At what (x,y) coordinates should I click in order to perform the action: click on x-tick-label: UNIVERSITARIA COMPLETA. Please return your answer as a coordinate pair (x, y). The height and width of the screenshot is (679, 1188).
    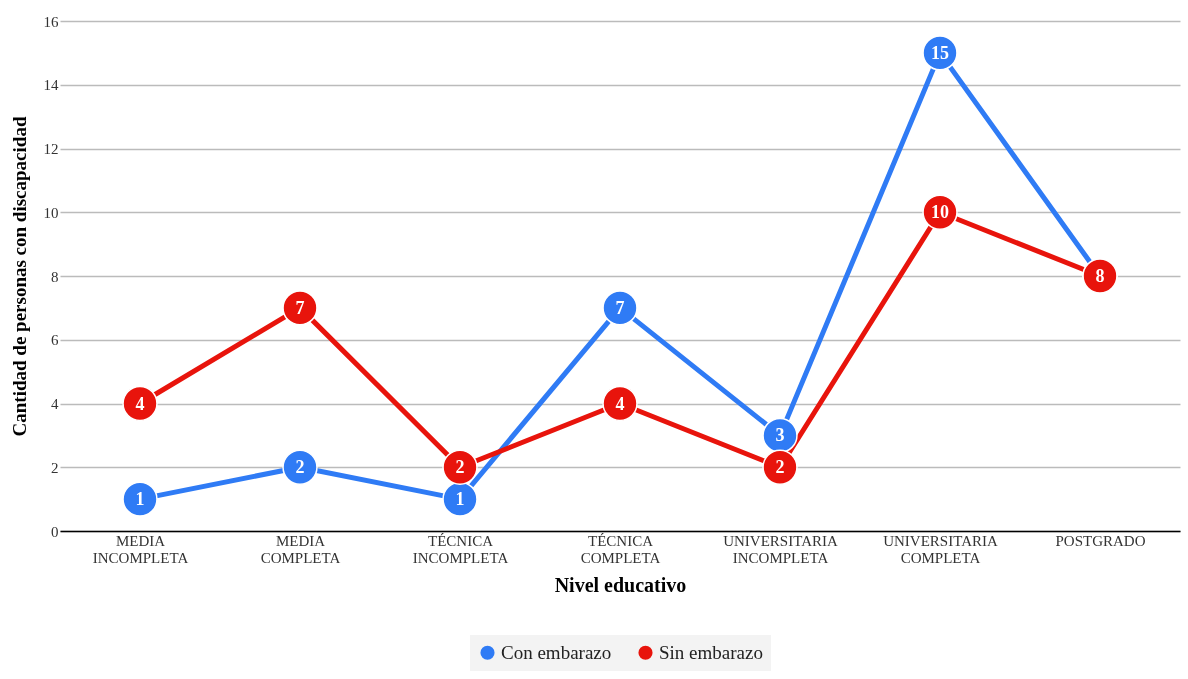
    Looking at the image, I should click on (940, 549).